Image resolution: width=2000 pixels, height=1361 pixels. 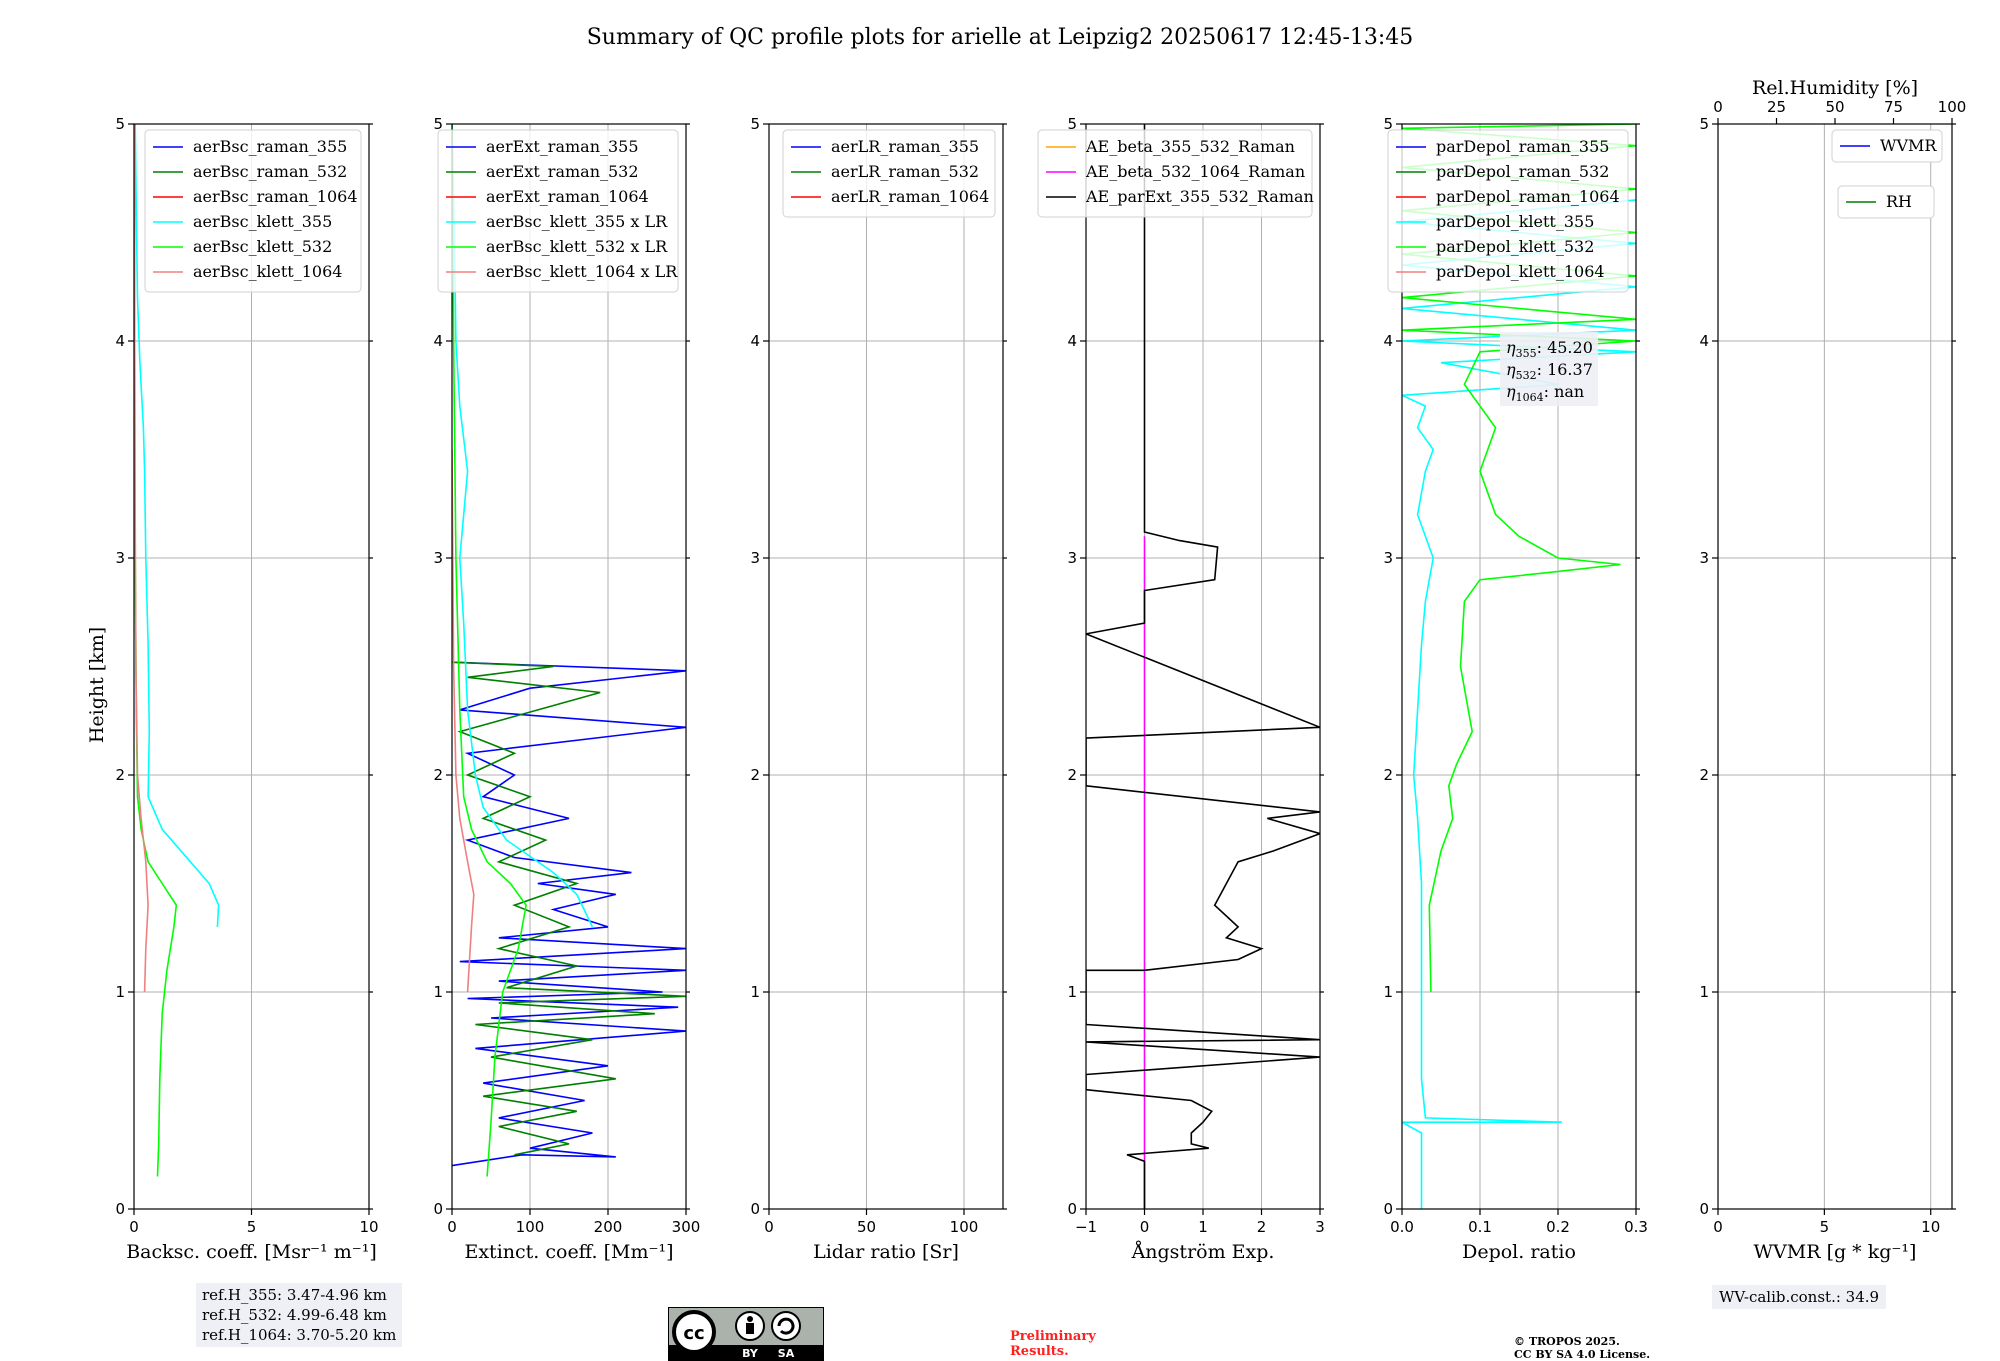 I want to click on legend-entry: aerBsc_klett_1064 x LR, so click(x=582, y=271).